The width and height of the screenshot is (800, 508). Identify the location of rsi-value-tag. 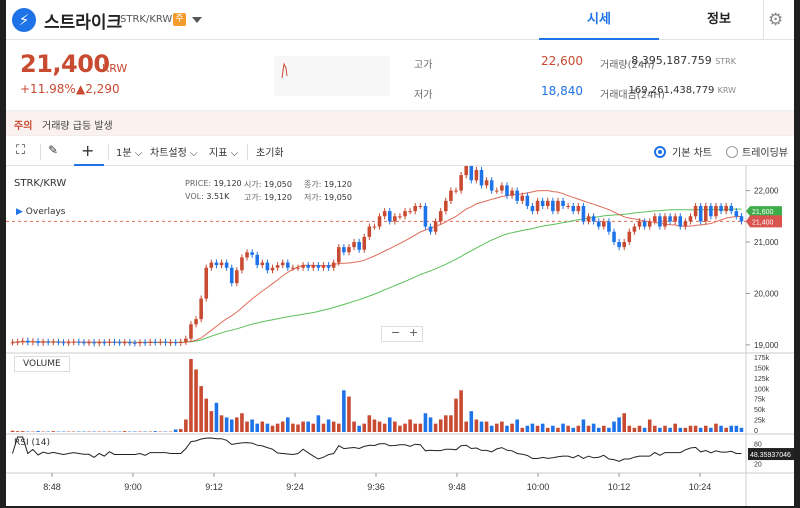
(771, 454).